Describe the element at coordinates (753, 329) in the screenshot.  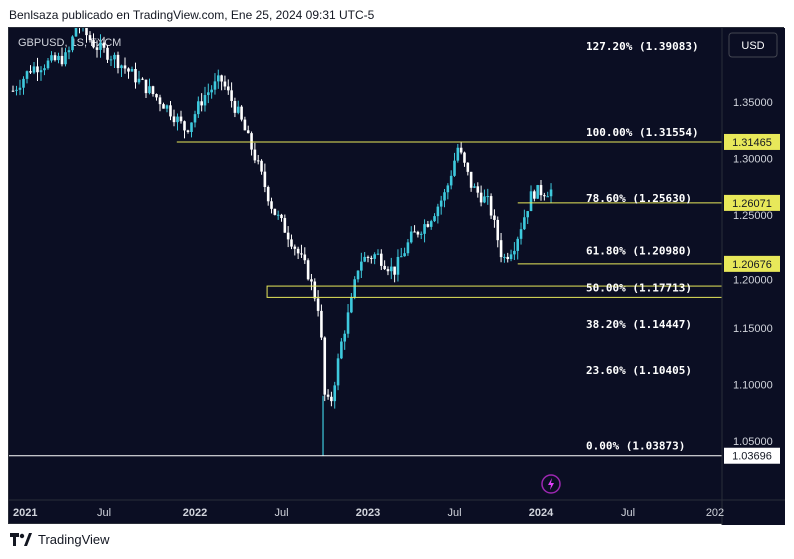
I see `price-tick: 1.15000` at that location.